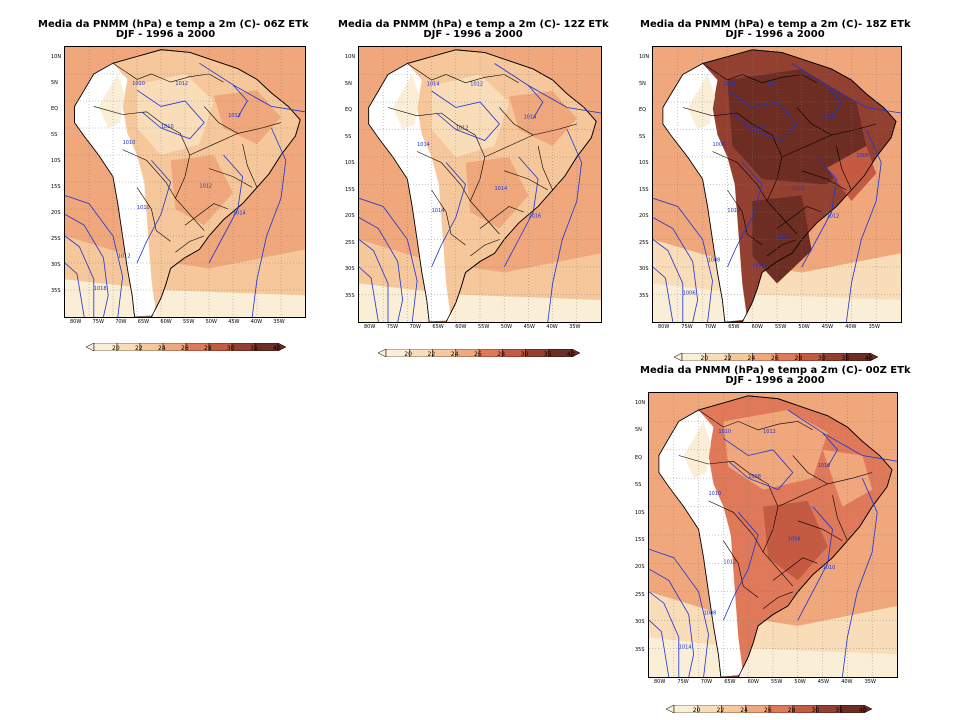 Image resolution: width=960 pixels, height=720 pixels. I want to click on colorbar-label: 35, so click(839, 710).